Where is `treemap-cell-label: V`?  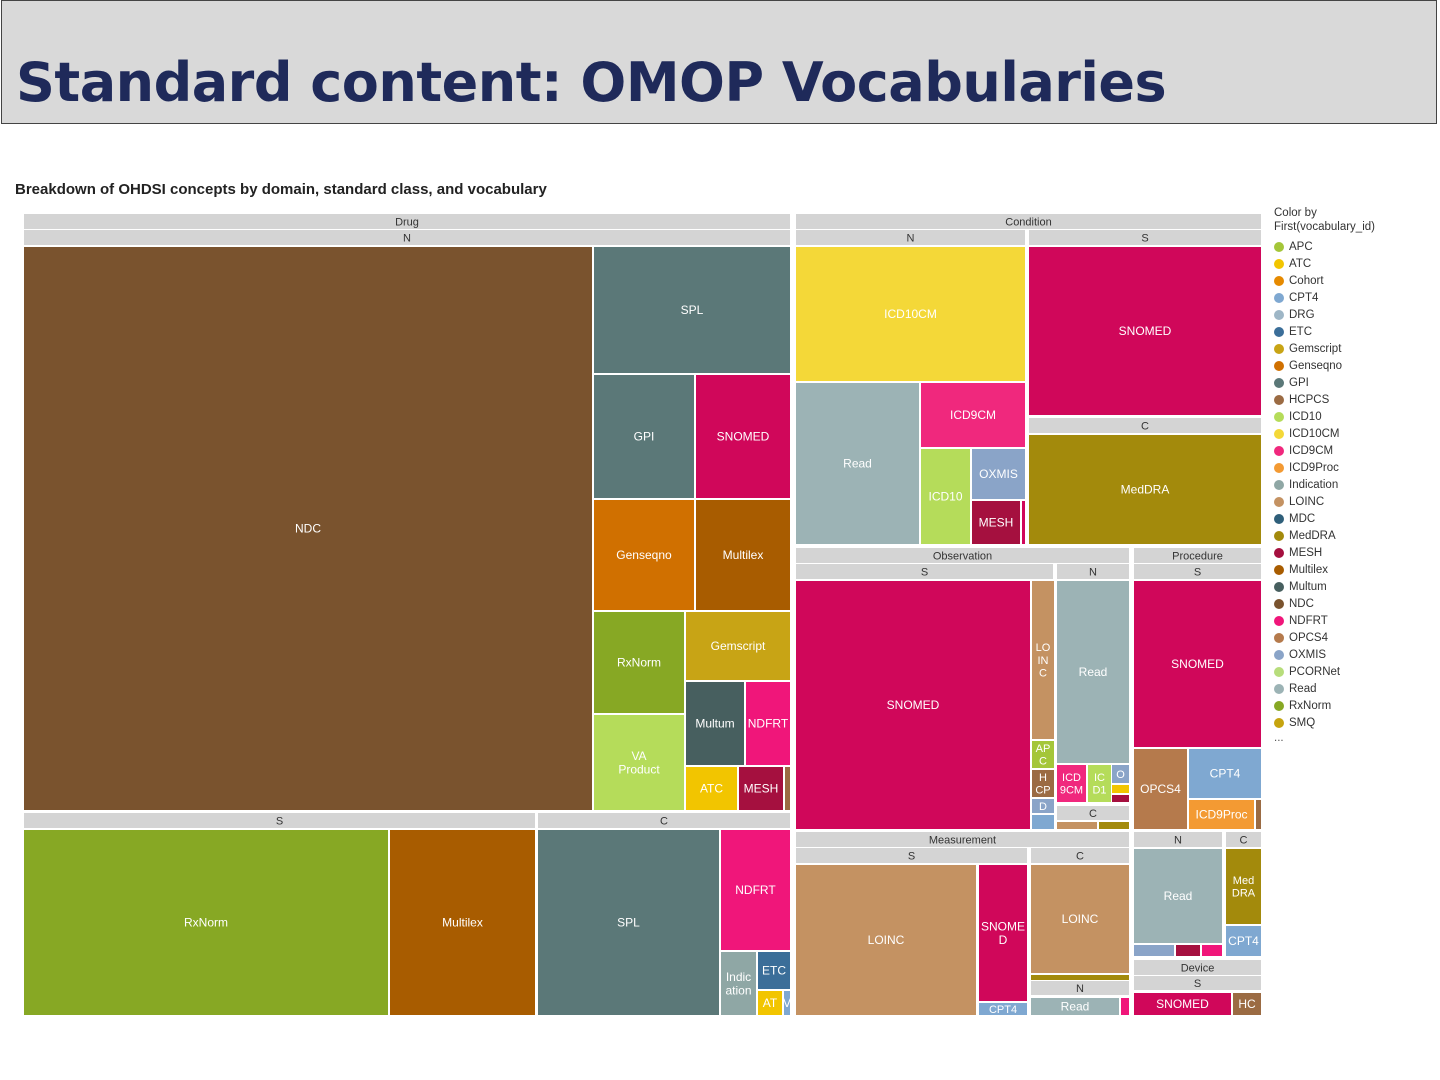 treemap-cell-label: V is located at coordinates (787, 1003).